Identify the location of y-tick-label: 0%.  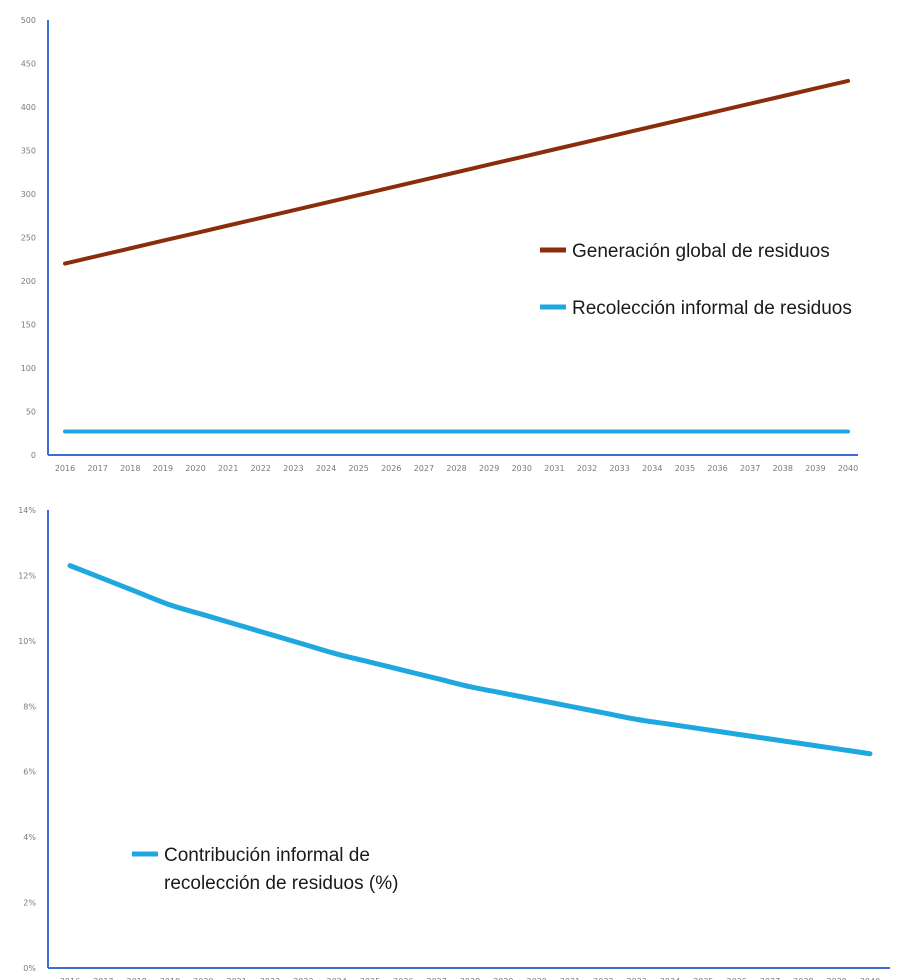
(29, 968).